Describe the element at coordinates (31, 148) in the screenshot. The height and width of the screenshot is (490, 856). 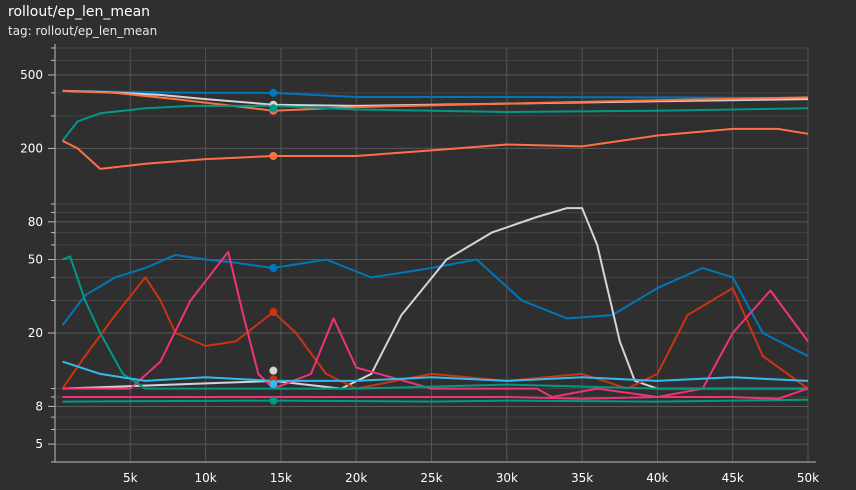
I see `y-tick-label: 200` at that location.